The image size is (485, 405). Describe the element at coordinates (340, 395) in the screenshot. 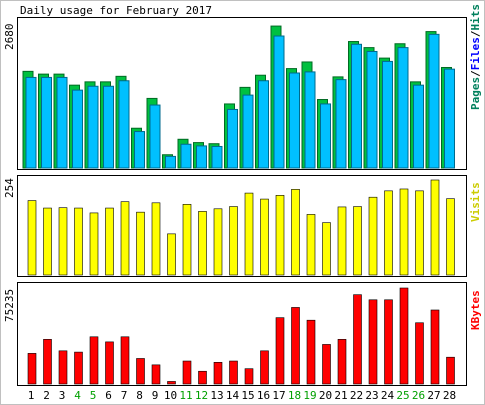

I see `day-label: 21` at that location.